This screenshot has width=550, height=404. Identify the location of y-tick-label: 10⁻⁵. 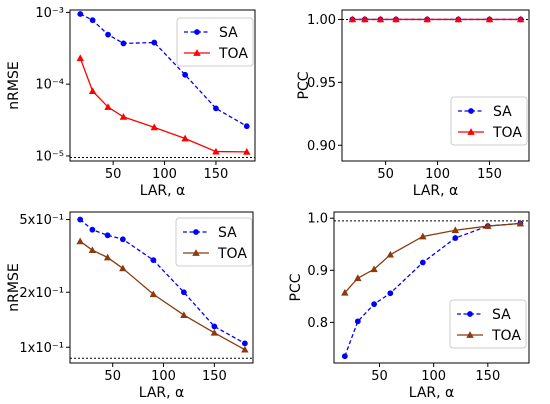
(49, 156).